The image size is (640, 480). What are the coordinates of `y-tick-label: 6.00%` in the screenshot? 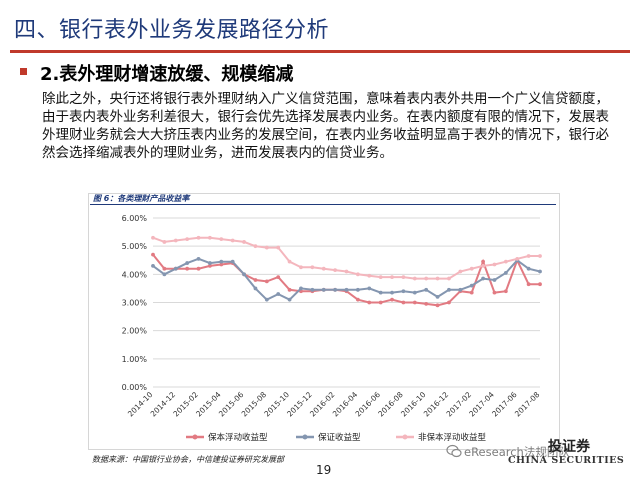 It's located at (135, 218).